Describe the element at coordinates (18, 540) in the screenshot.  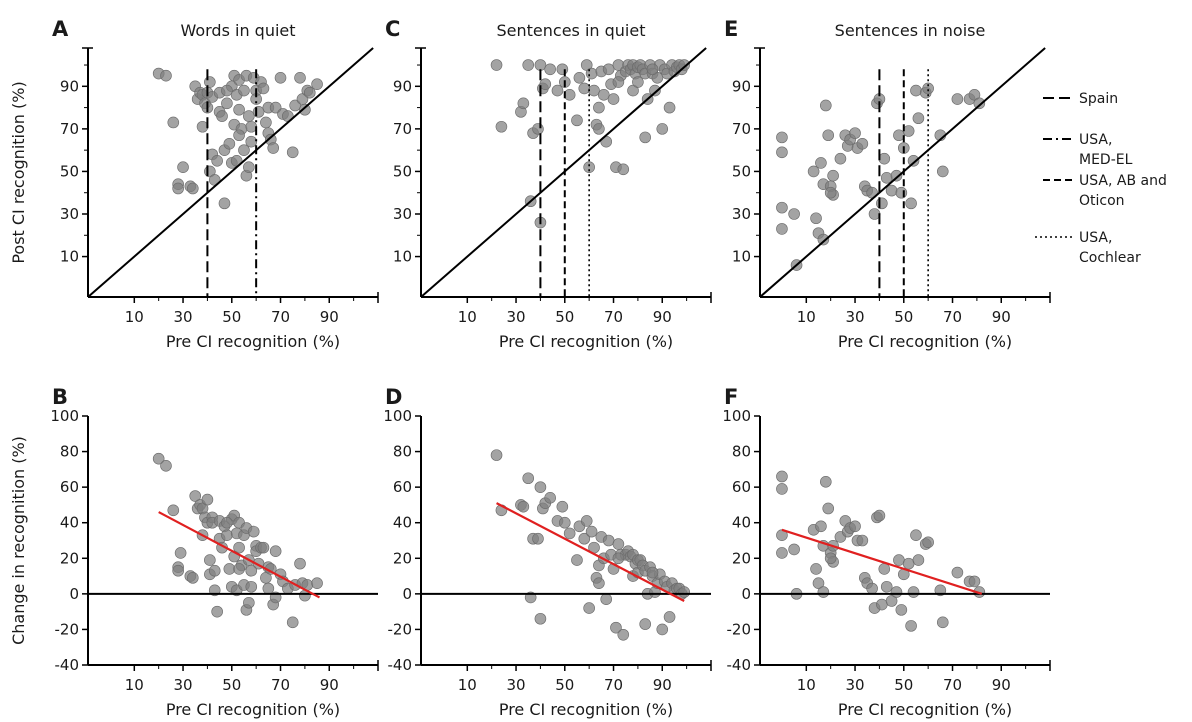
I see `y-axis-label: Change in recognition (%)` at that location.